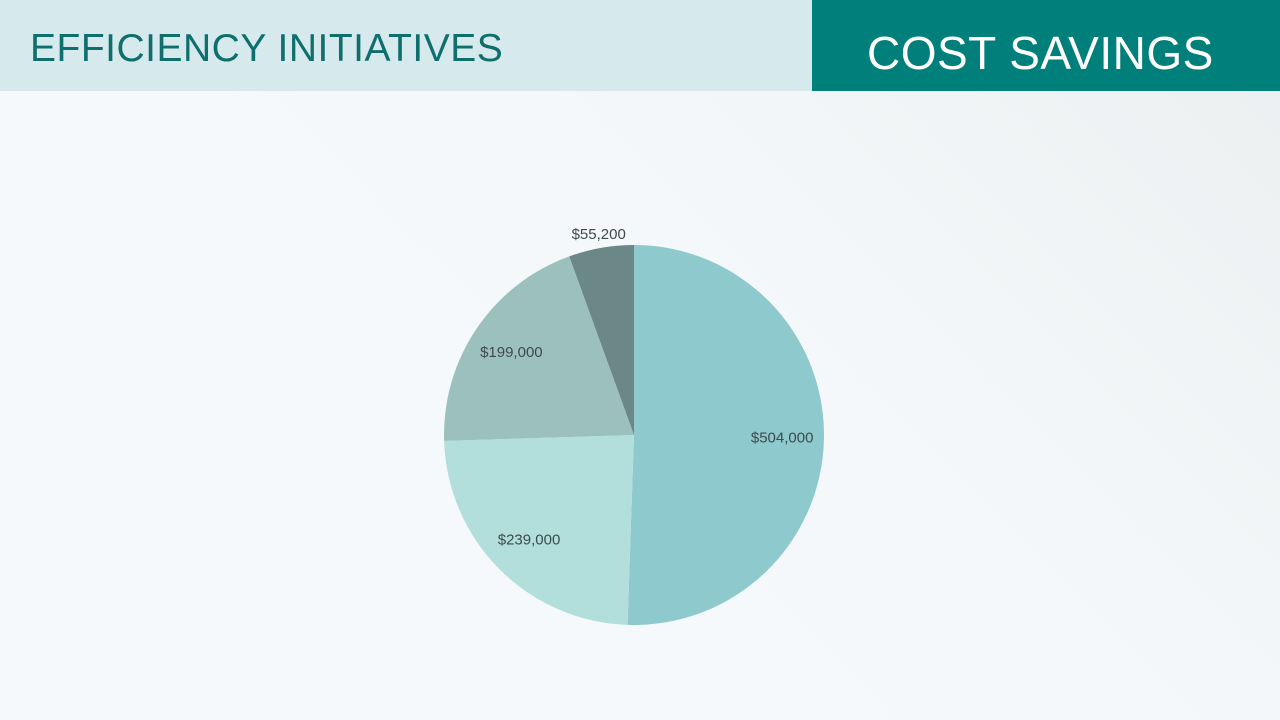  I want to click on pie-data-label-2: $239,000, so click(529, 540).